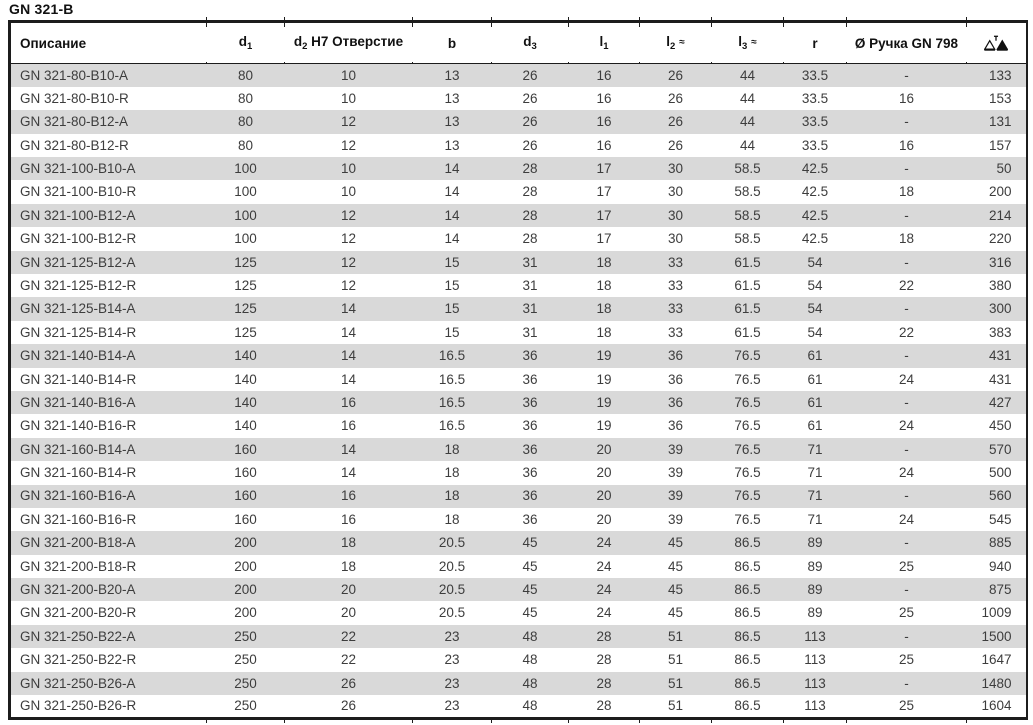 The width and height of the screenshot is (1033, 725). Describe the element at coordinates (108, 42) in the screenshot. I see `col-header-description: Описание` at that location.